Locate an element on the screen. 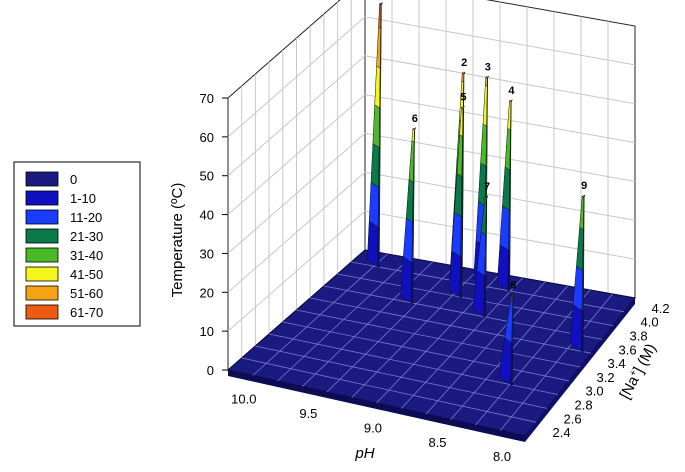 The width and height of the screenshot is (685, 472). peak-label: 3 is located at coordinates (488, 67).